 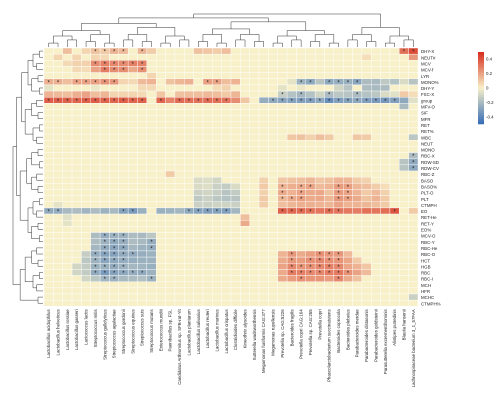 I want to click on row-label: RDW-CV, so click(x=430, y=168).